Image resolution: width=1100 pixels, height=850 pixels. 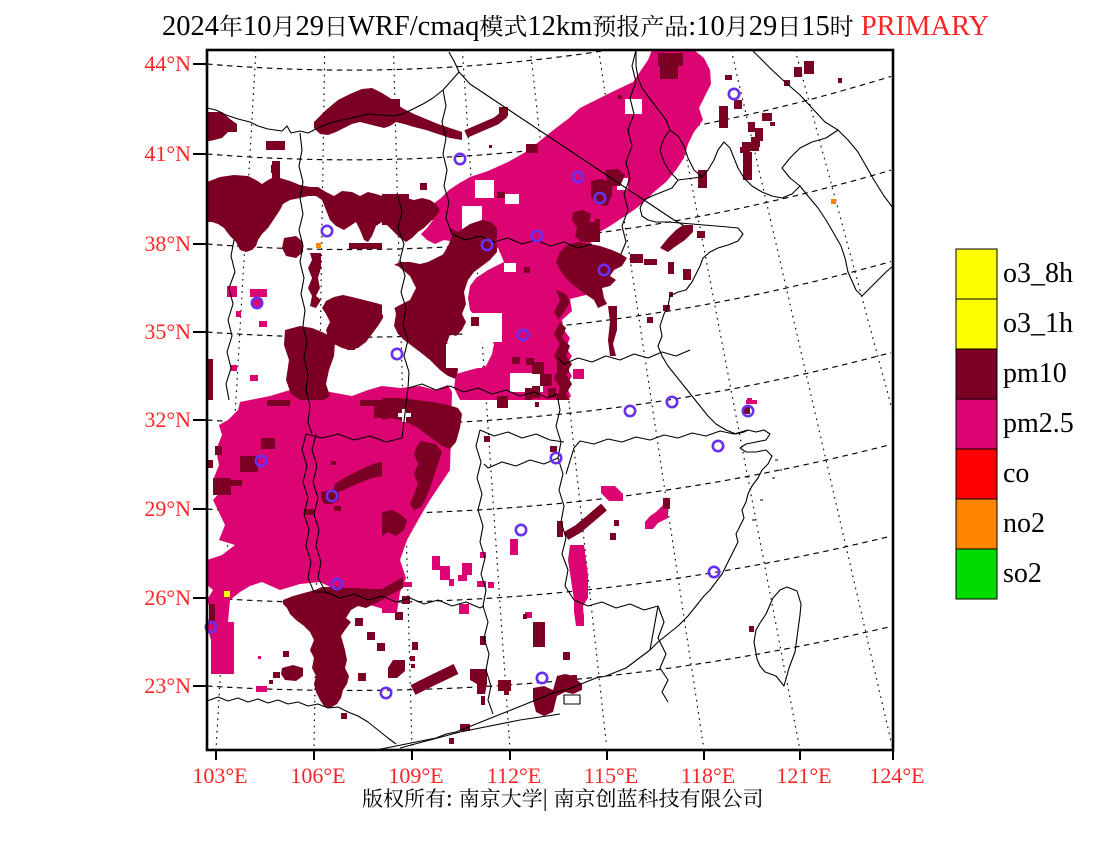 What do you see at coordinates (415, 775) in the screenshot?
I see `svg-text: 109°E` at bounding box center [415, 775].